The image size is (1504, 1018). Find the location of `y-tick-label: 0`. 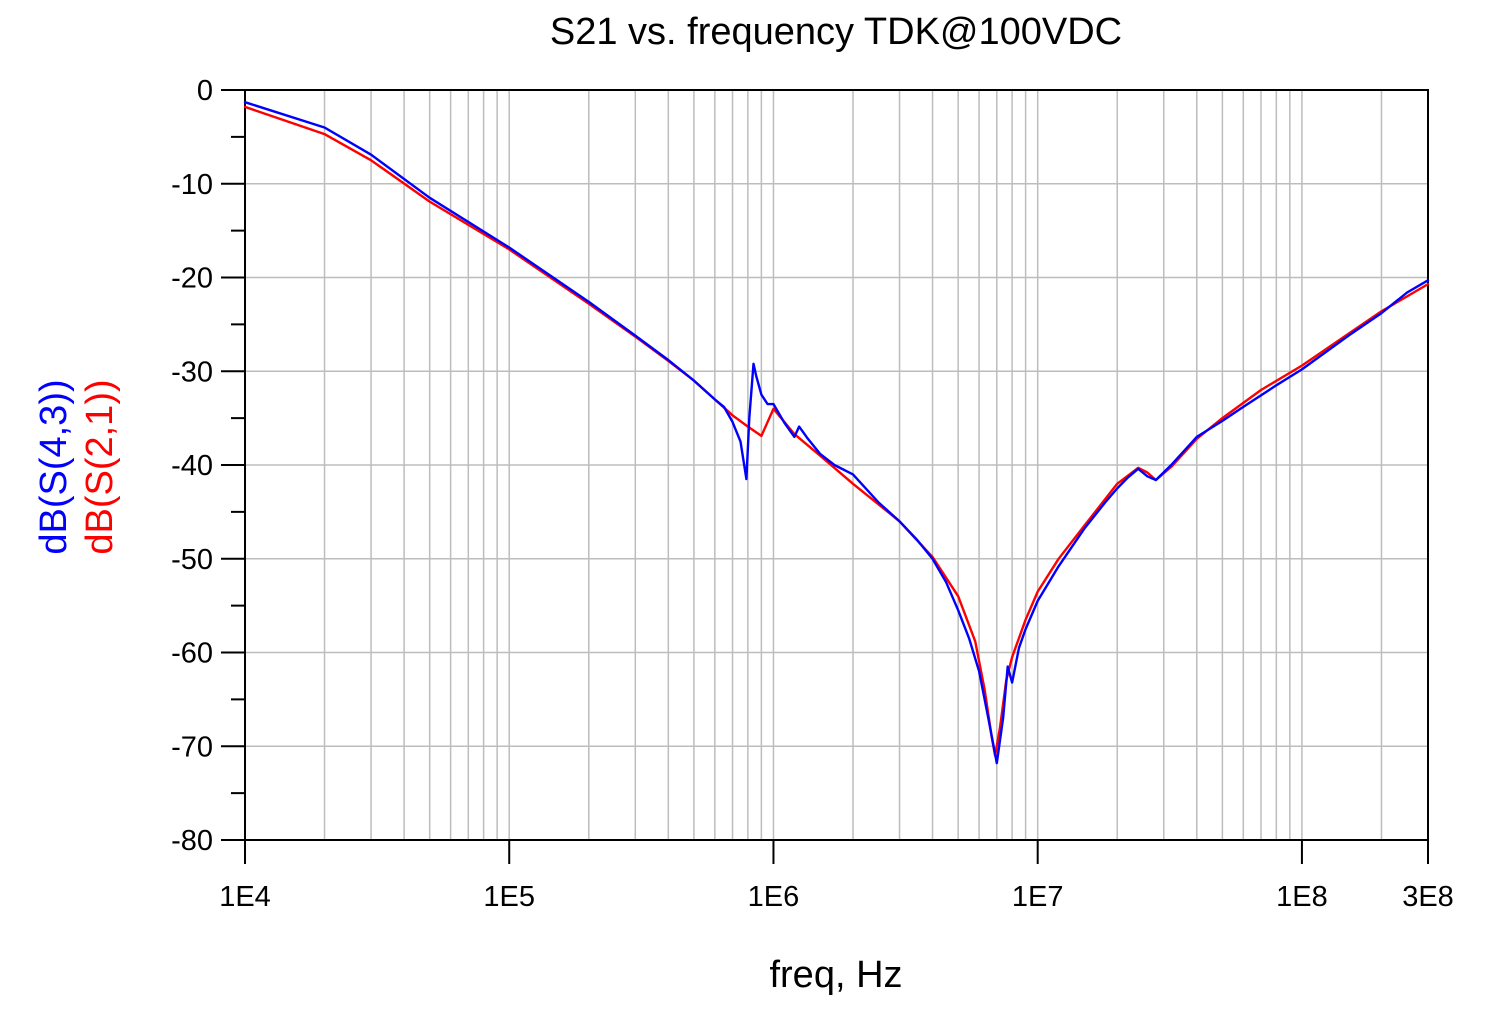

y-tick-label: 0 is located at coordinates (205, 91).